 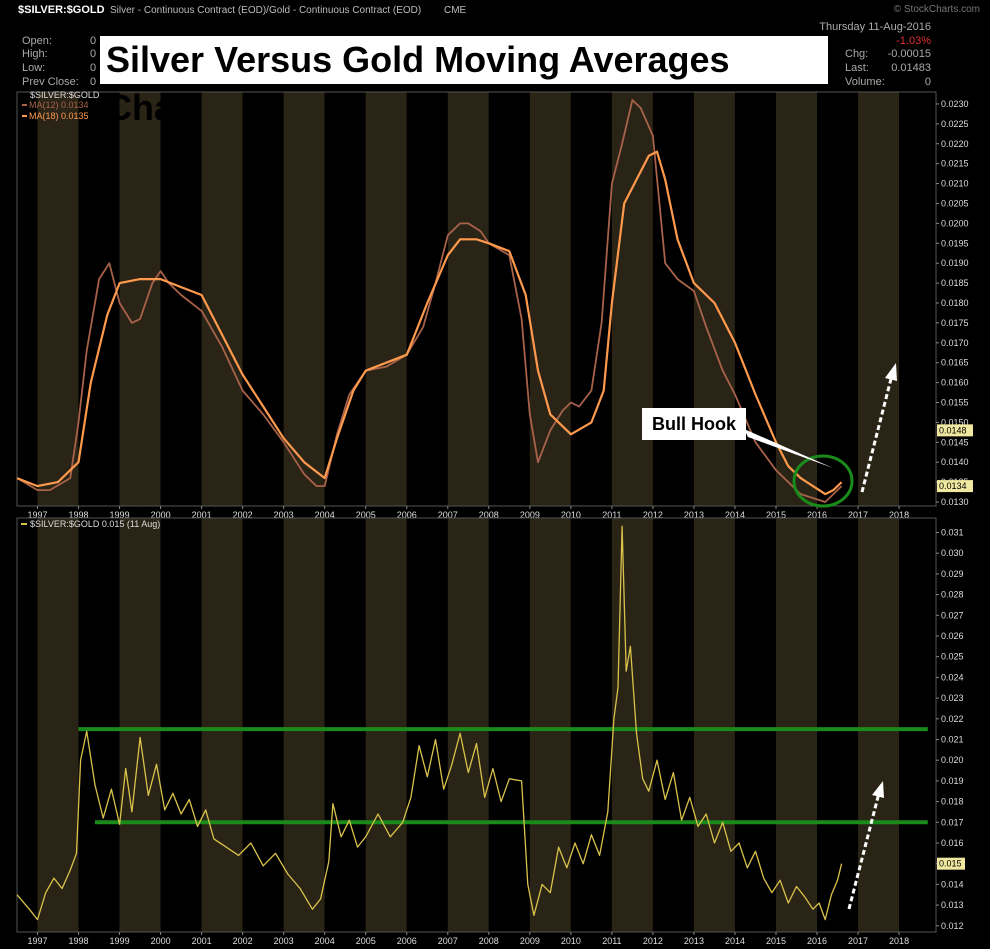 What do you see at coordinates (952, 822) in the screenshot?
I see `p2-y-tick-label: 0.017` at bounding box center [952, 822].